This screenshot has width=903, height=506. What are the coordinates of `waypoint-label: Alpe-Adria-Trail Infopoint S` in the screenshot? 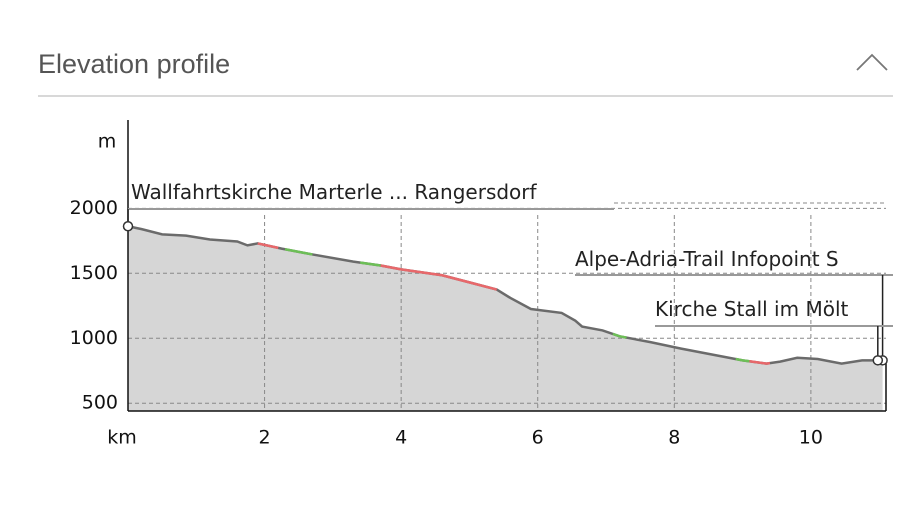 It's located at (707, 259).